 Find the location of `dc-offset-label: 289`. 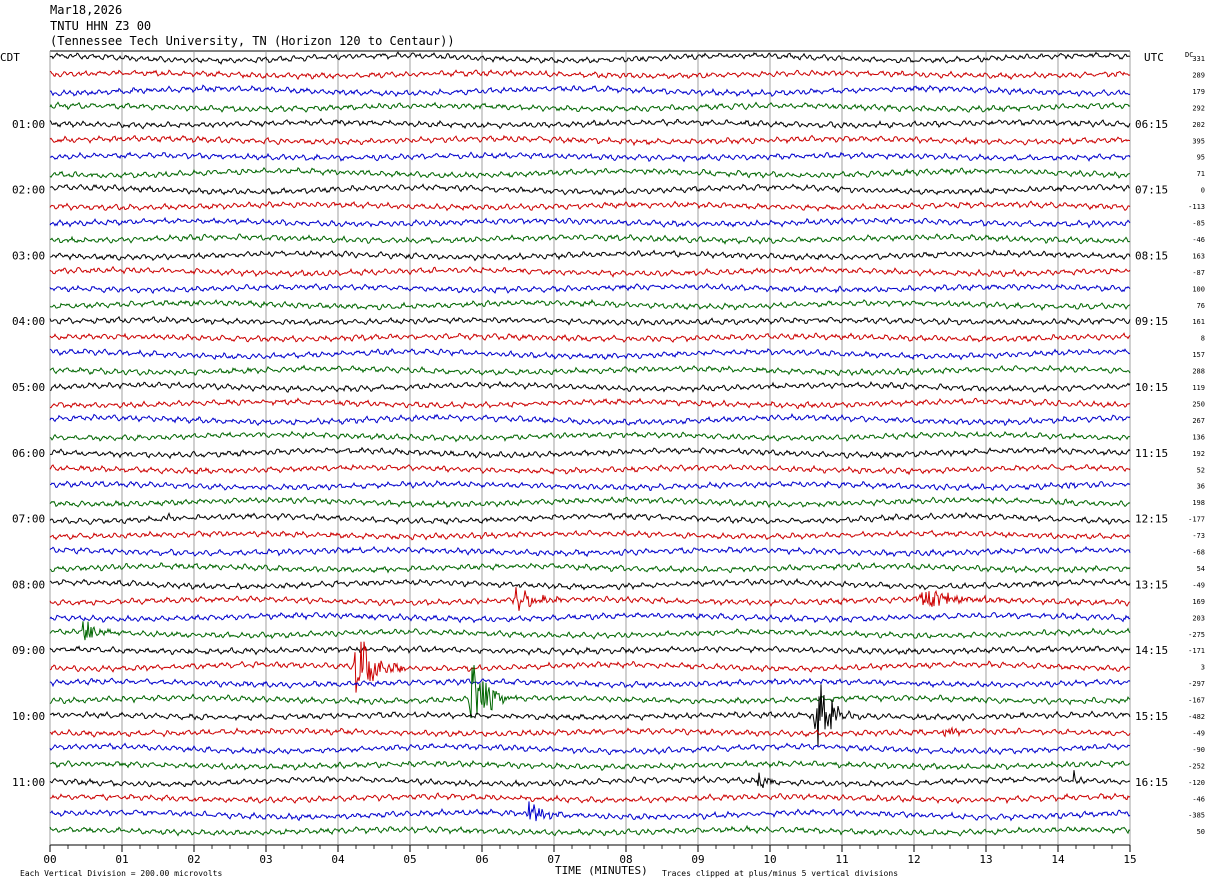

dc-offset-label: 289 is located at coordinates (1198, 75).